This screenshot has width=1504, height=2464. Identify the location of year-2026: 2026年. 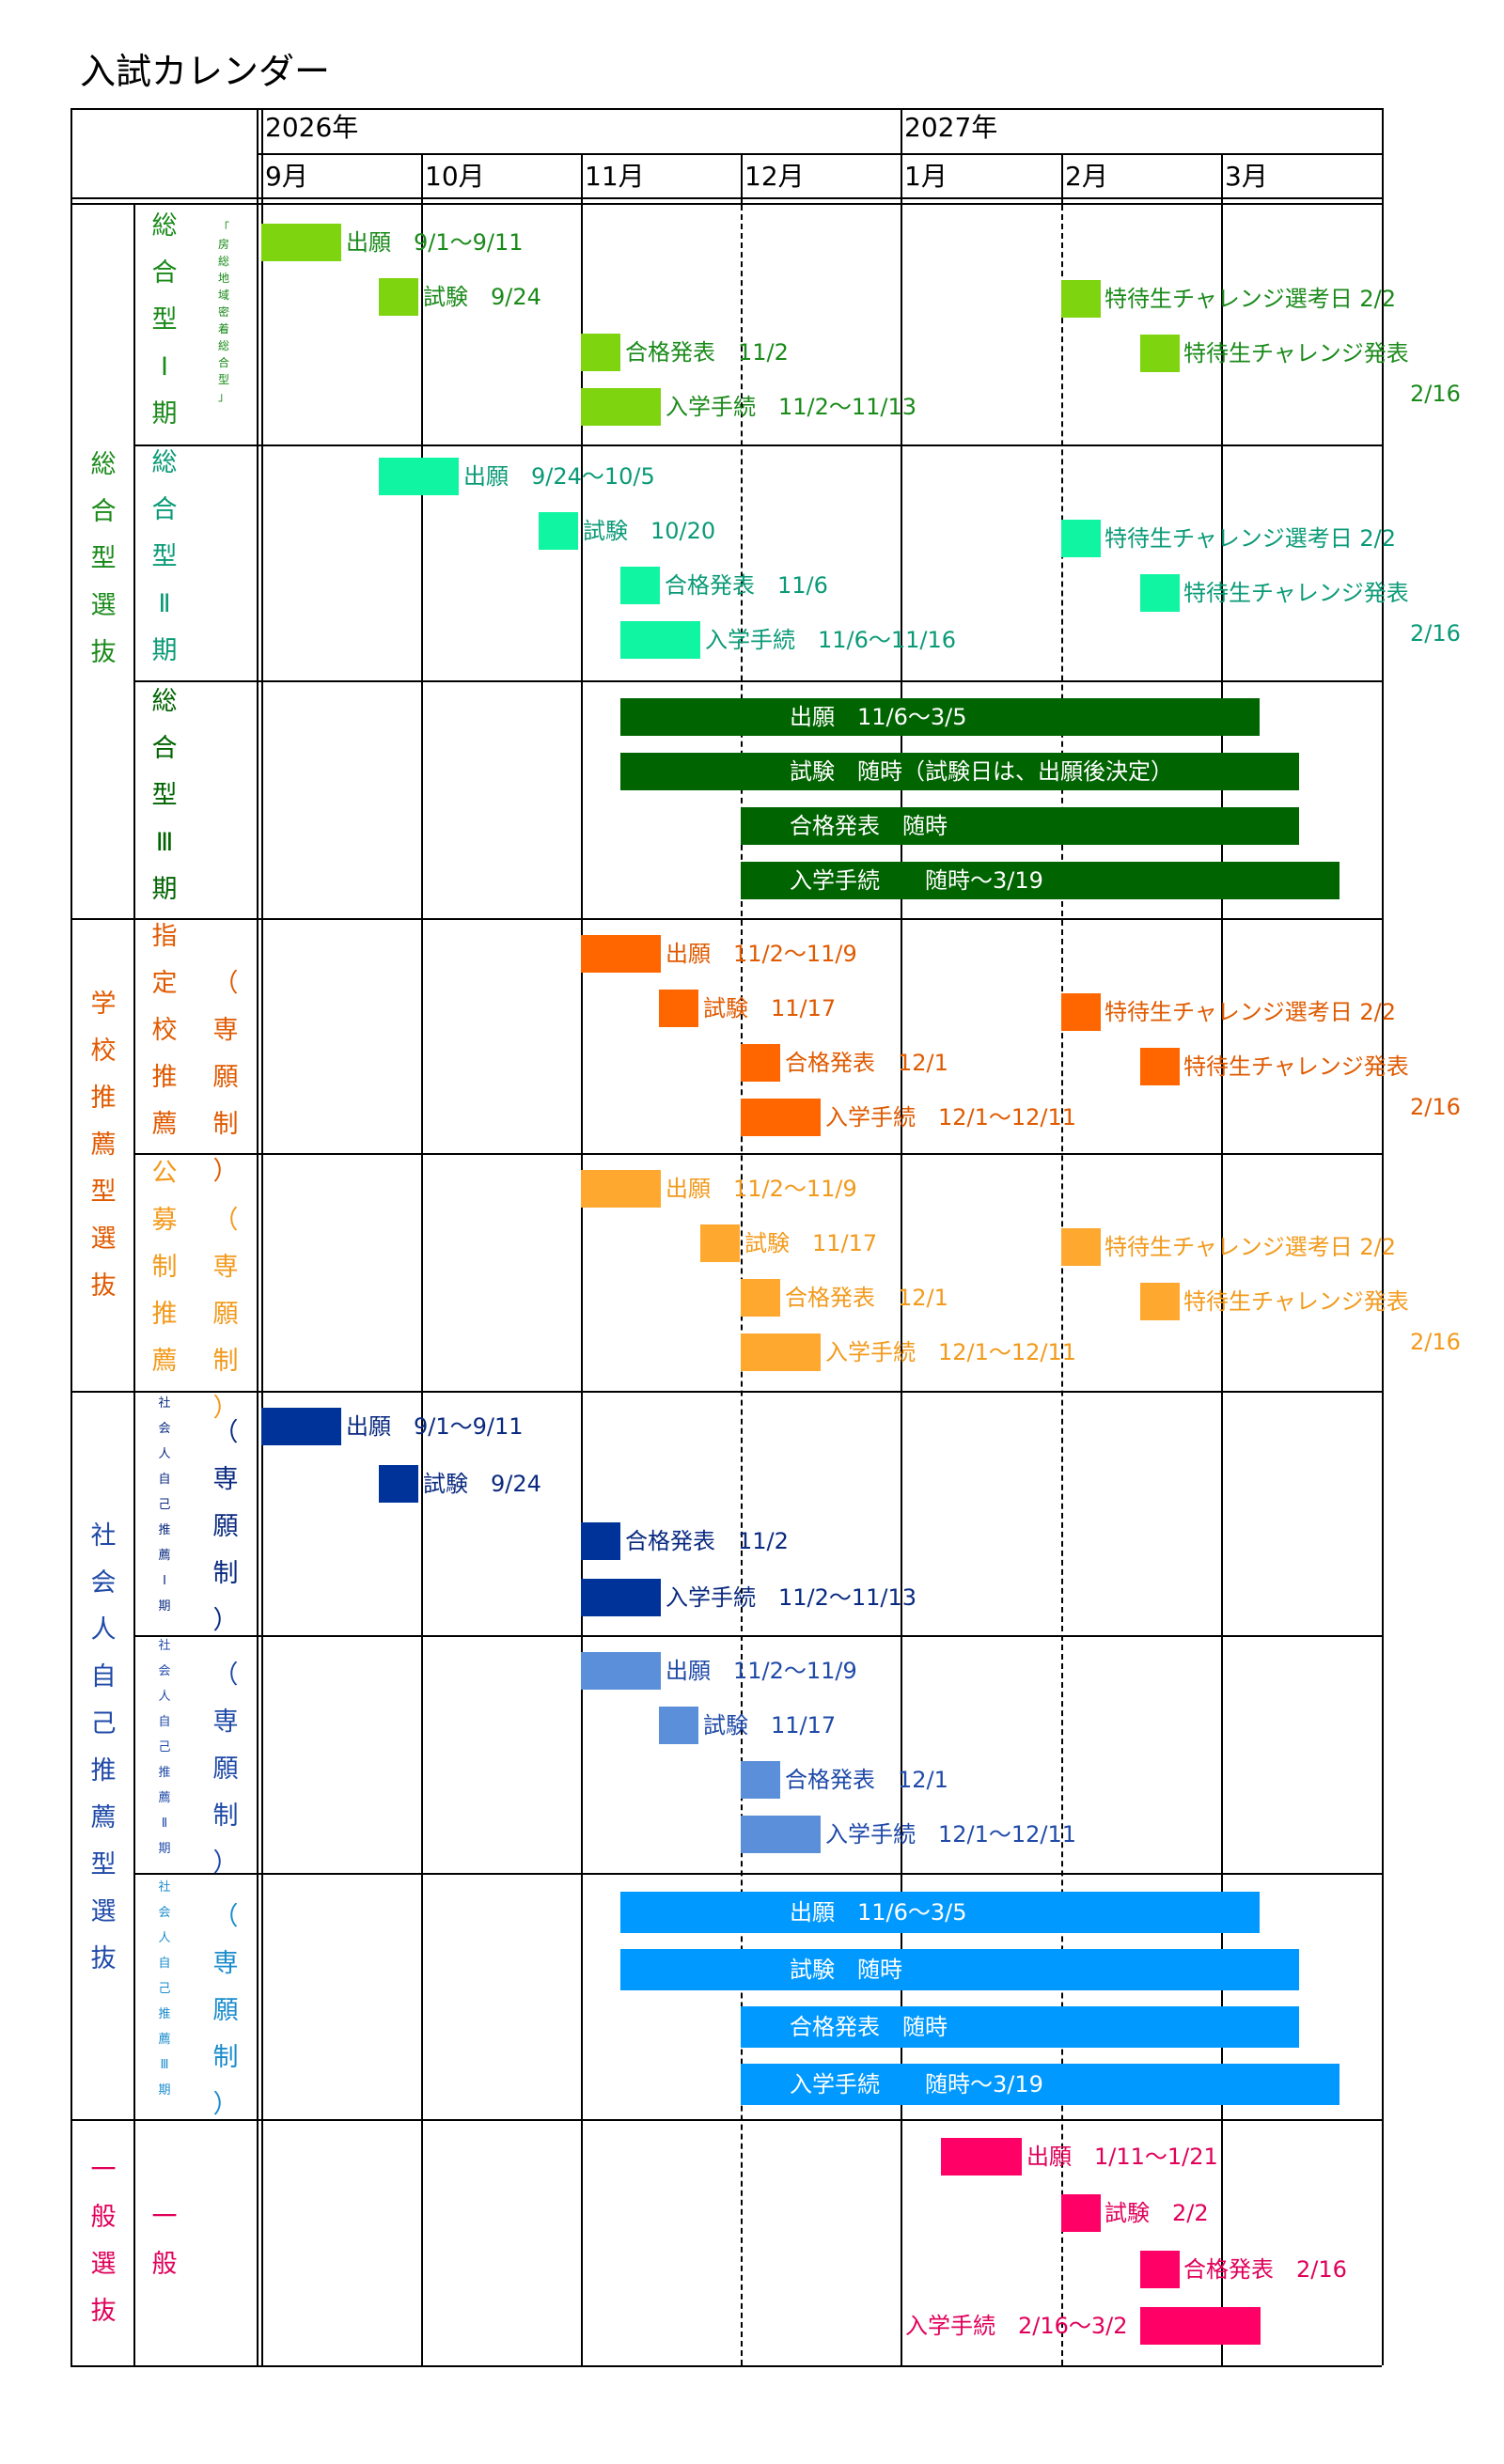
(312, 127).